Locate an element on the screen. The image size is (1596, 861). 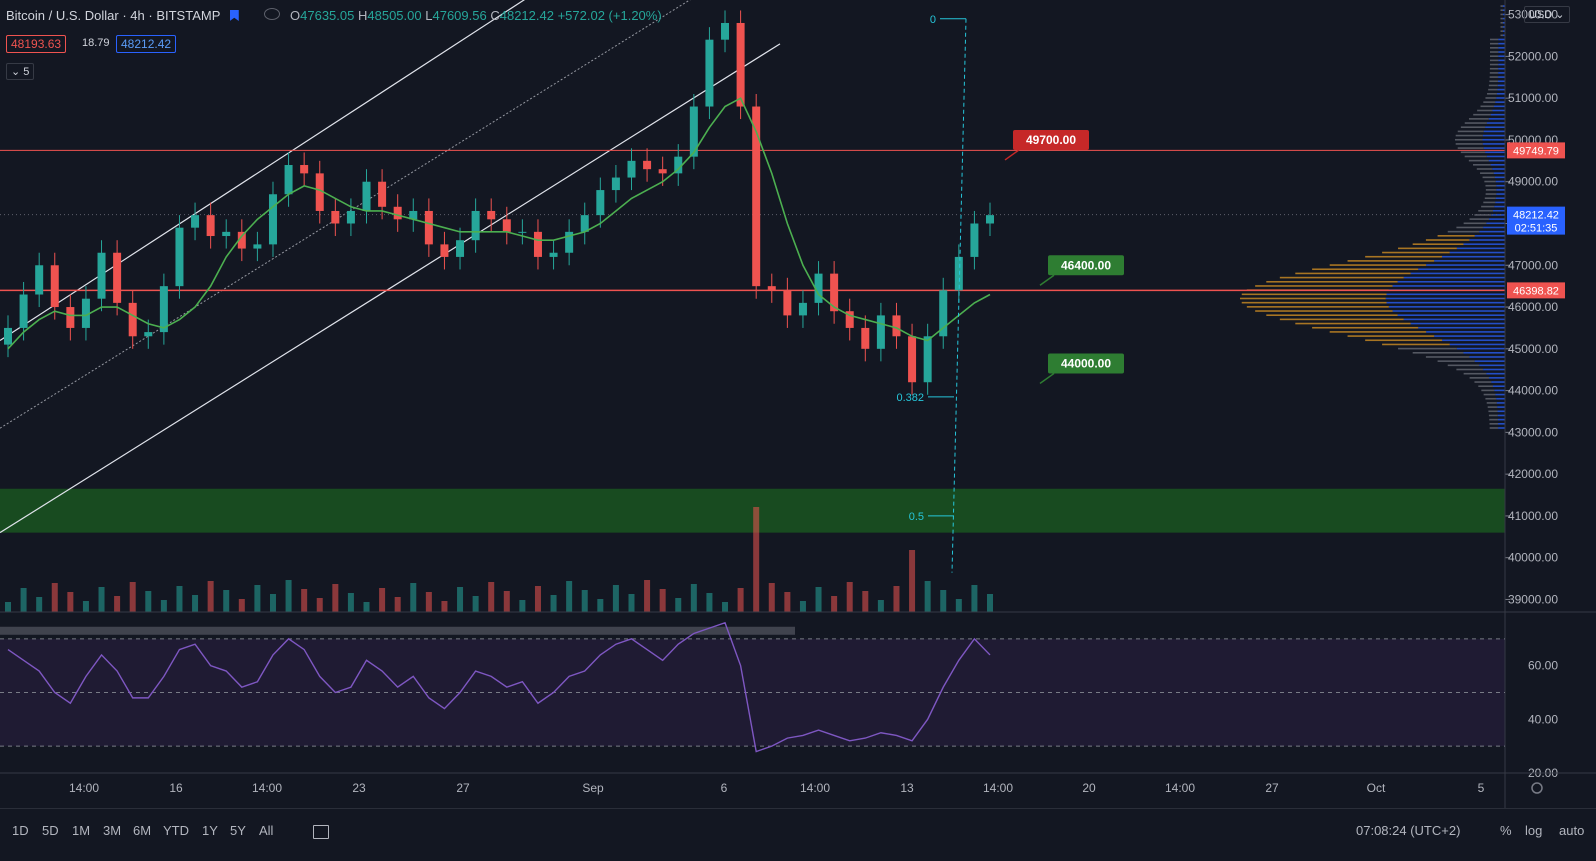
timeframe-1y: 1Y is located at coordinates (210, 830).